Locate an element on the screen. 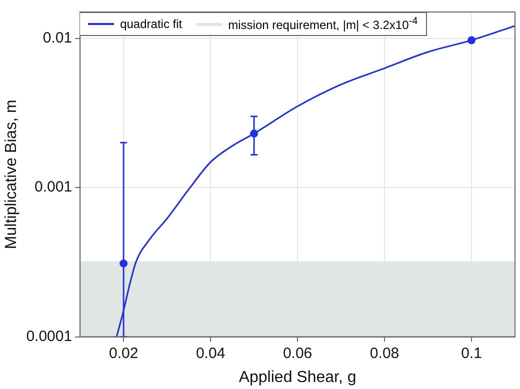  y-axis-title: Multiplicative Bias, m is located at coordinates (11, 175).